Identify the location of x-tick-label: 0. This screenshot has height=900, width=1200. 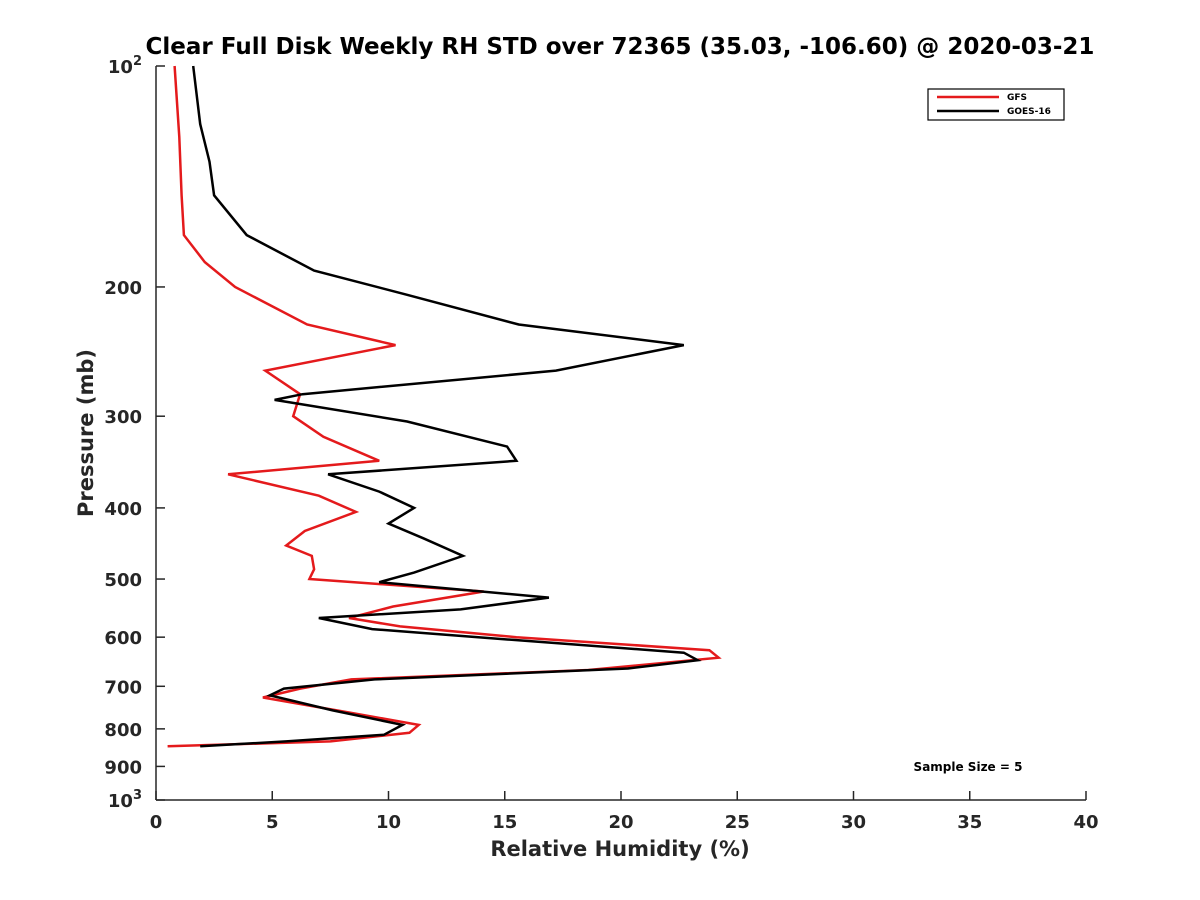
(156, 822).